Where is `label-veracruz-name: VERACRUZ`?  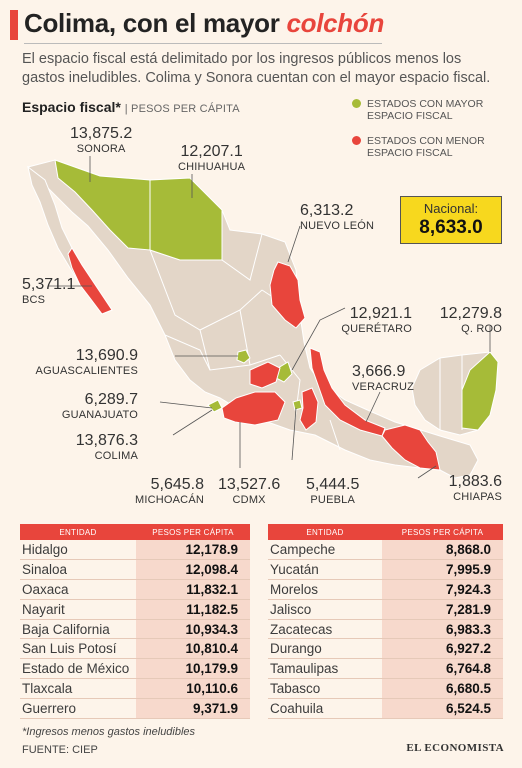
label-veracruz-name: VERACRUZ is located at coordinates (383, 387).